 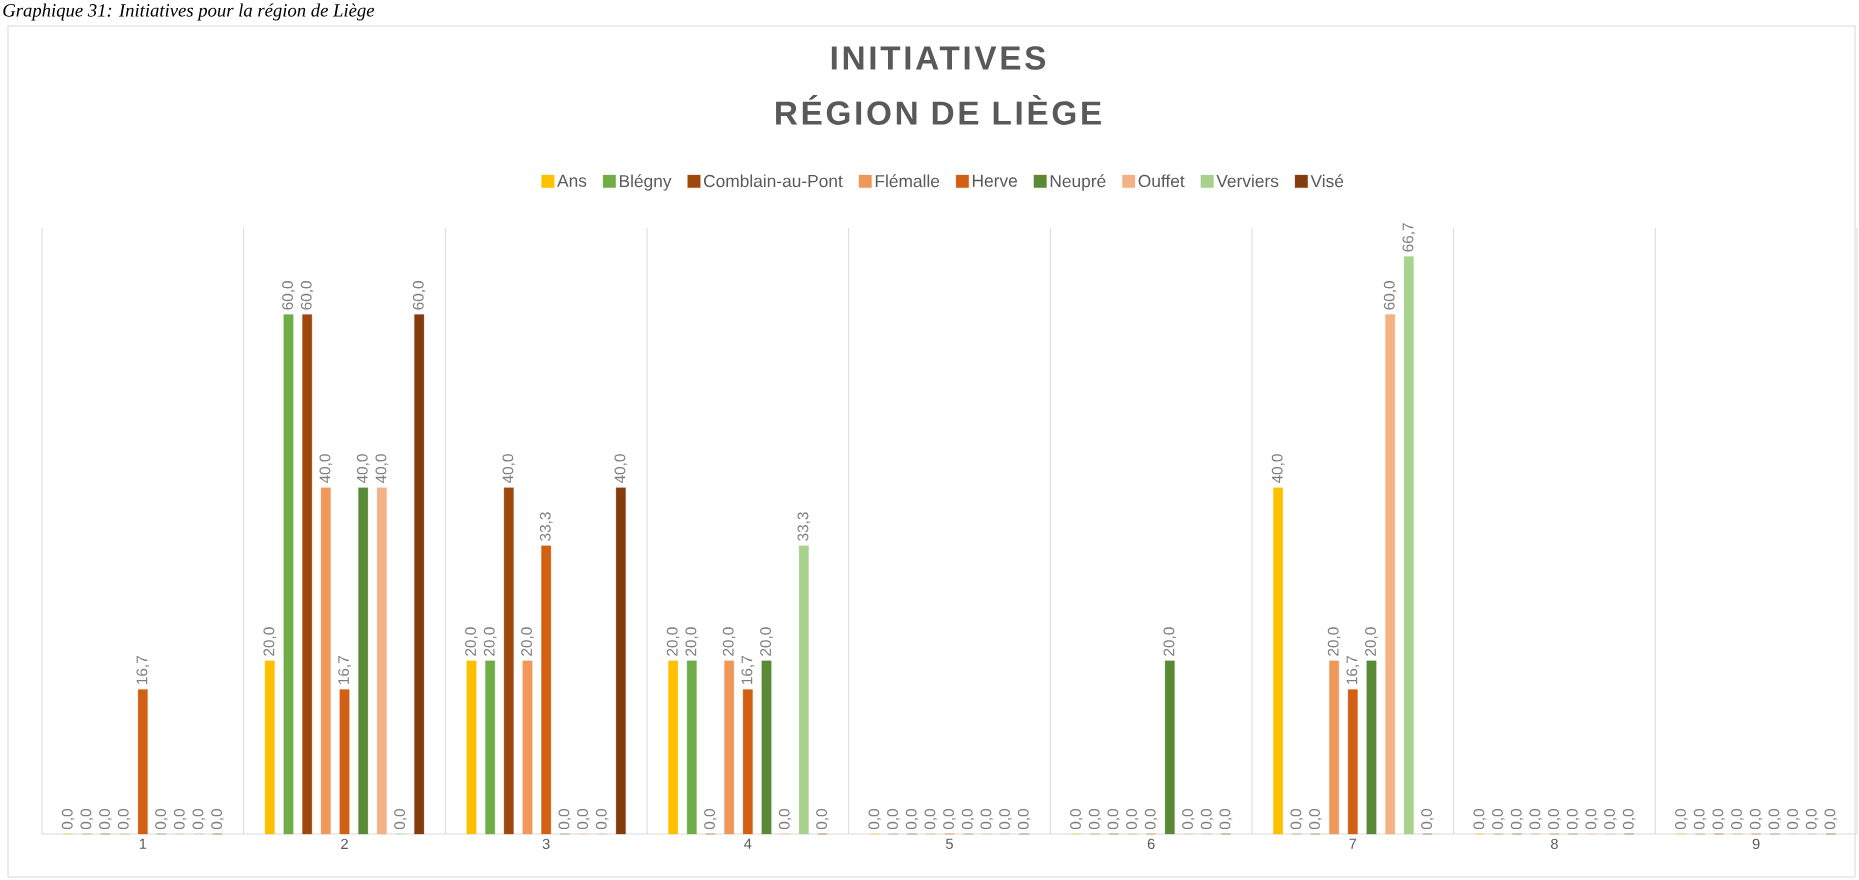 What do you see at coordinates (907, 181) in the screenshot?
I see `legend-label: Flémalle` at bounding box center [907, 181].